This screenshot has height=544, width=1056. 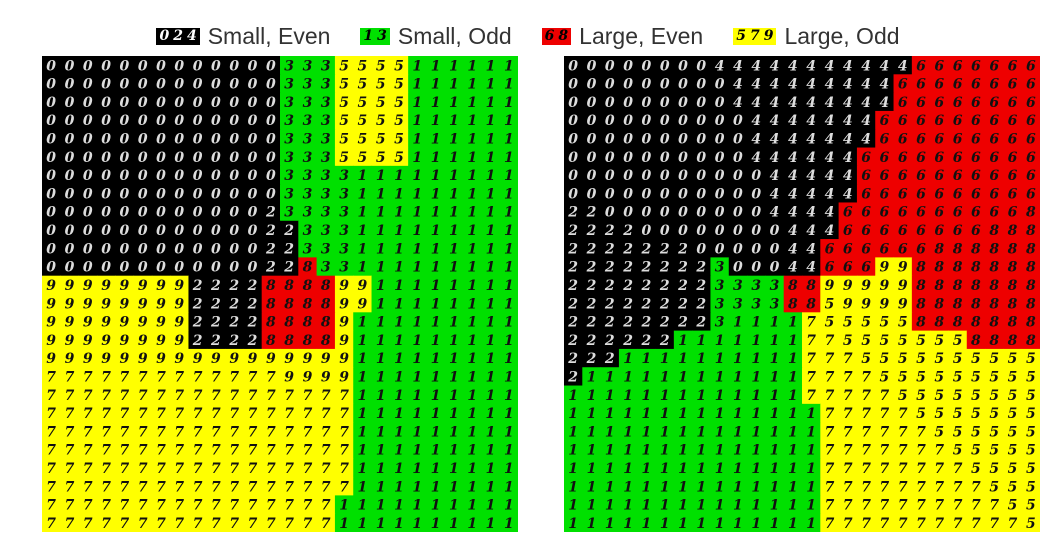 I want to click on legend-label-large-even: Large, Even, so click(x=641, y=35).